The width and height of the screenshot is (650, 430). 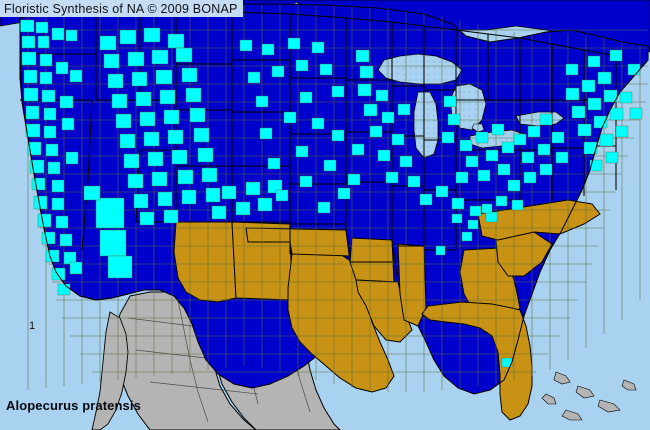 I want to click on baja-peninsula, so click(x=110, y=370).